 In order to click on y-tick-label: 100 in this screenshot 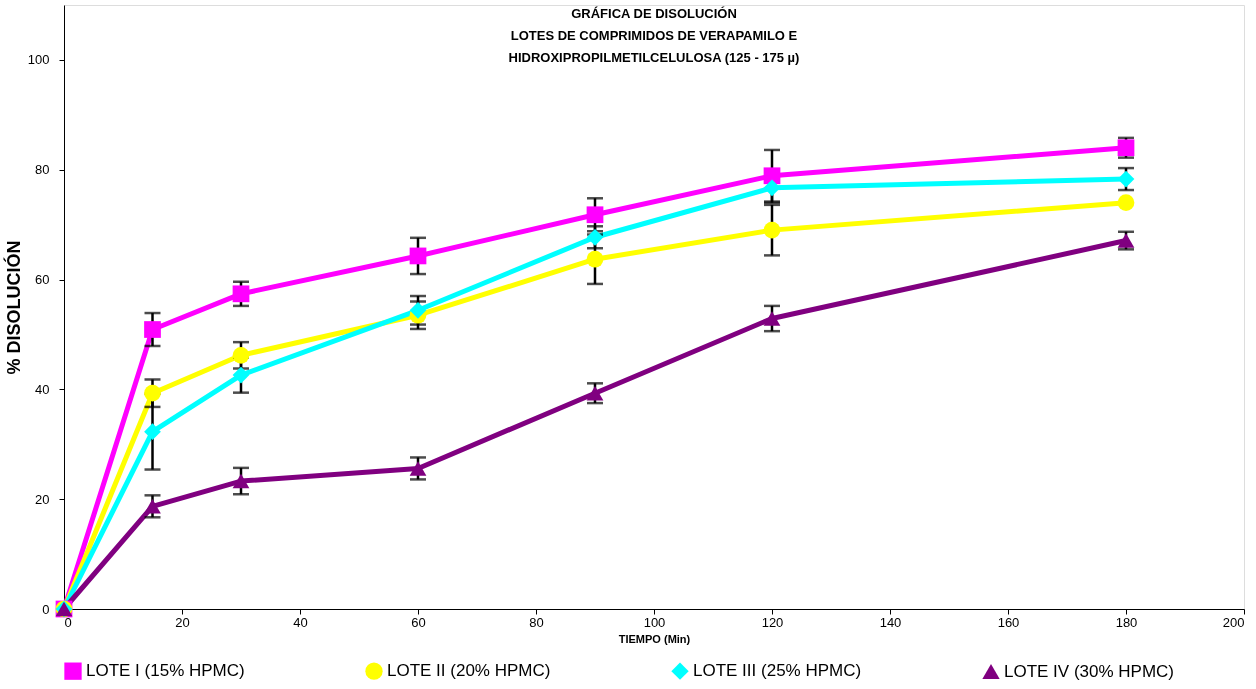, I will do `click(38, 60)`.